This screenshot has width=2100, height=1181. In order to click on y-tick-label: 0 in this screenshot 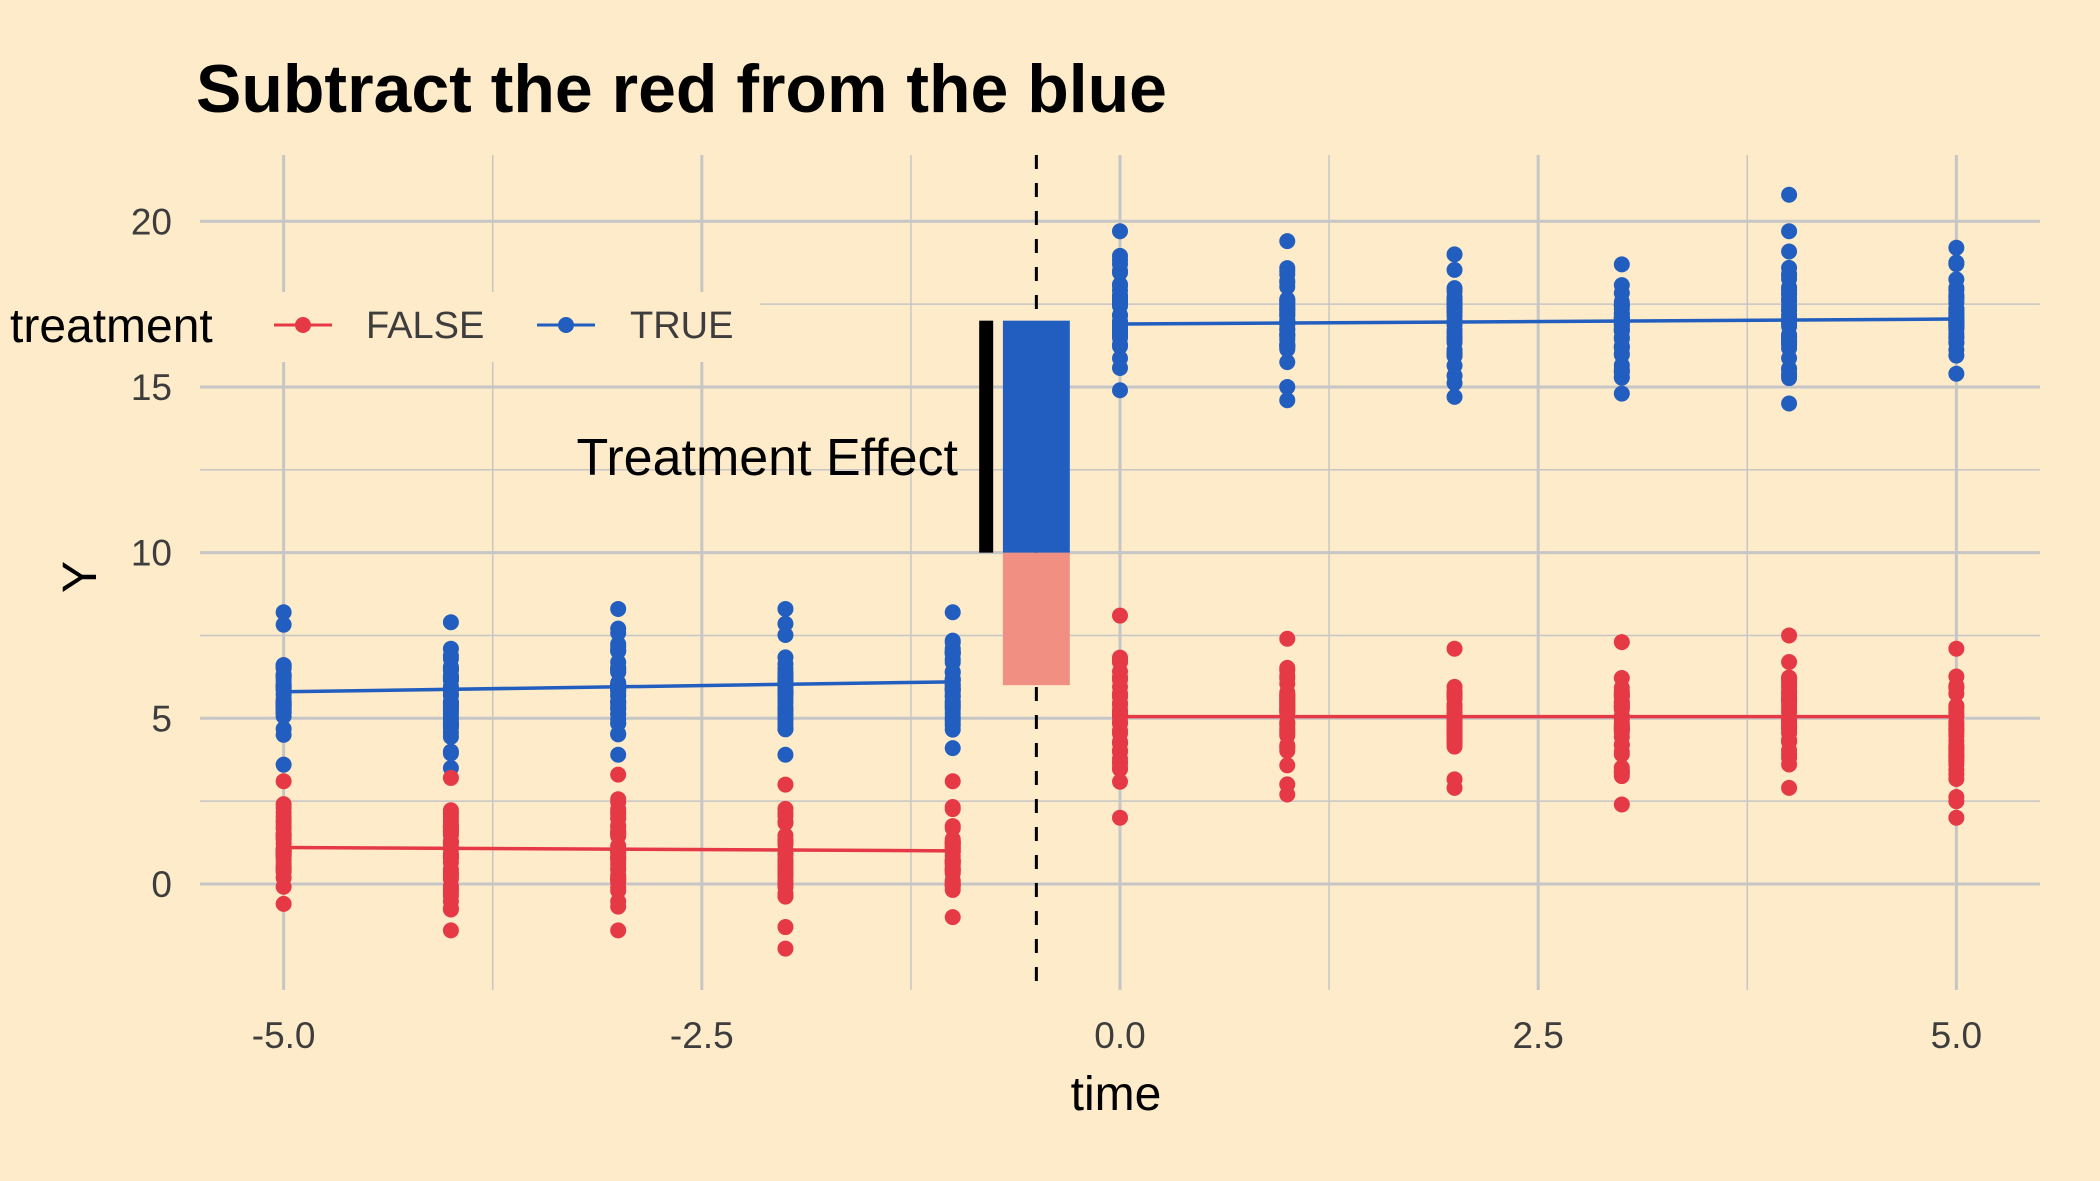, I will do `click(161, 884)`.